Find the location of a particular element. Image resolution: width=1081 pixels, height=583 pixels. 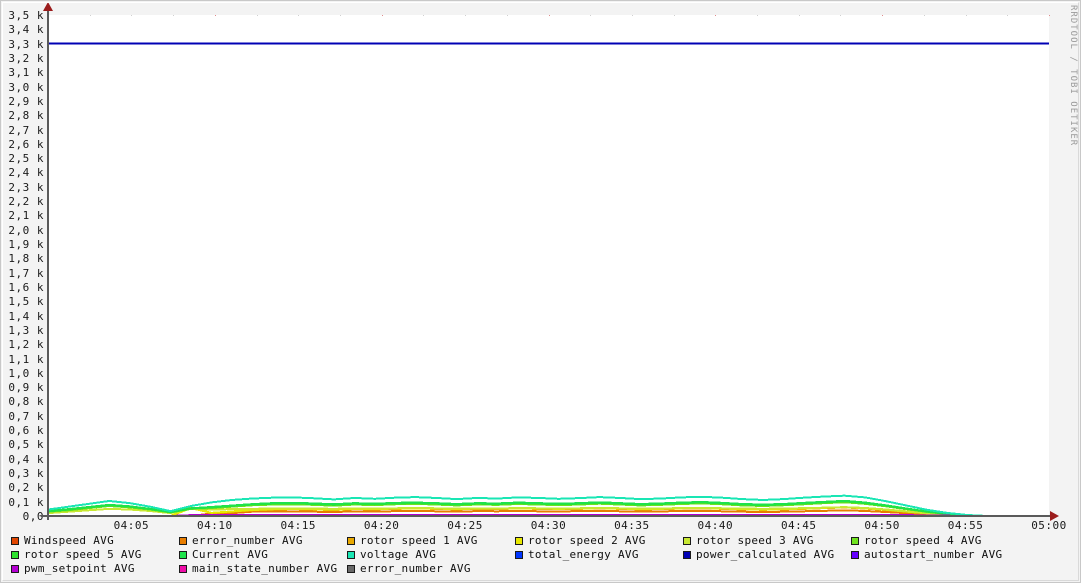

legend-label: pwm_setpoint AVG is located at coordinates (79, 568).